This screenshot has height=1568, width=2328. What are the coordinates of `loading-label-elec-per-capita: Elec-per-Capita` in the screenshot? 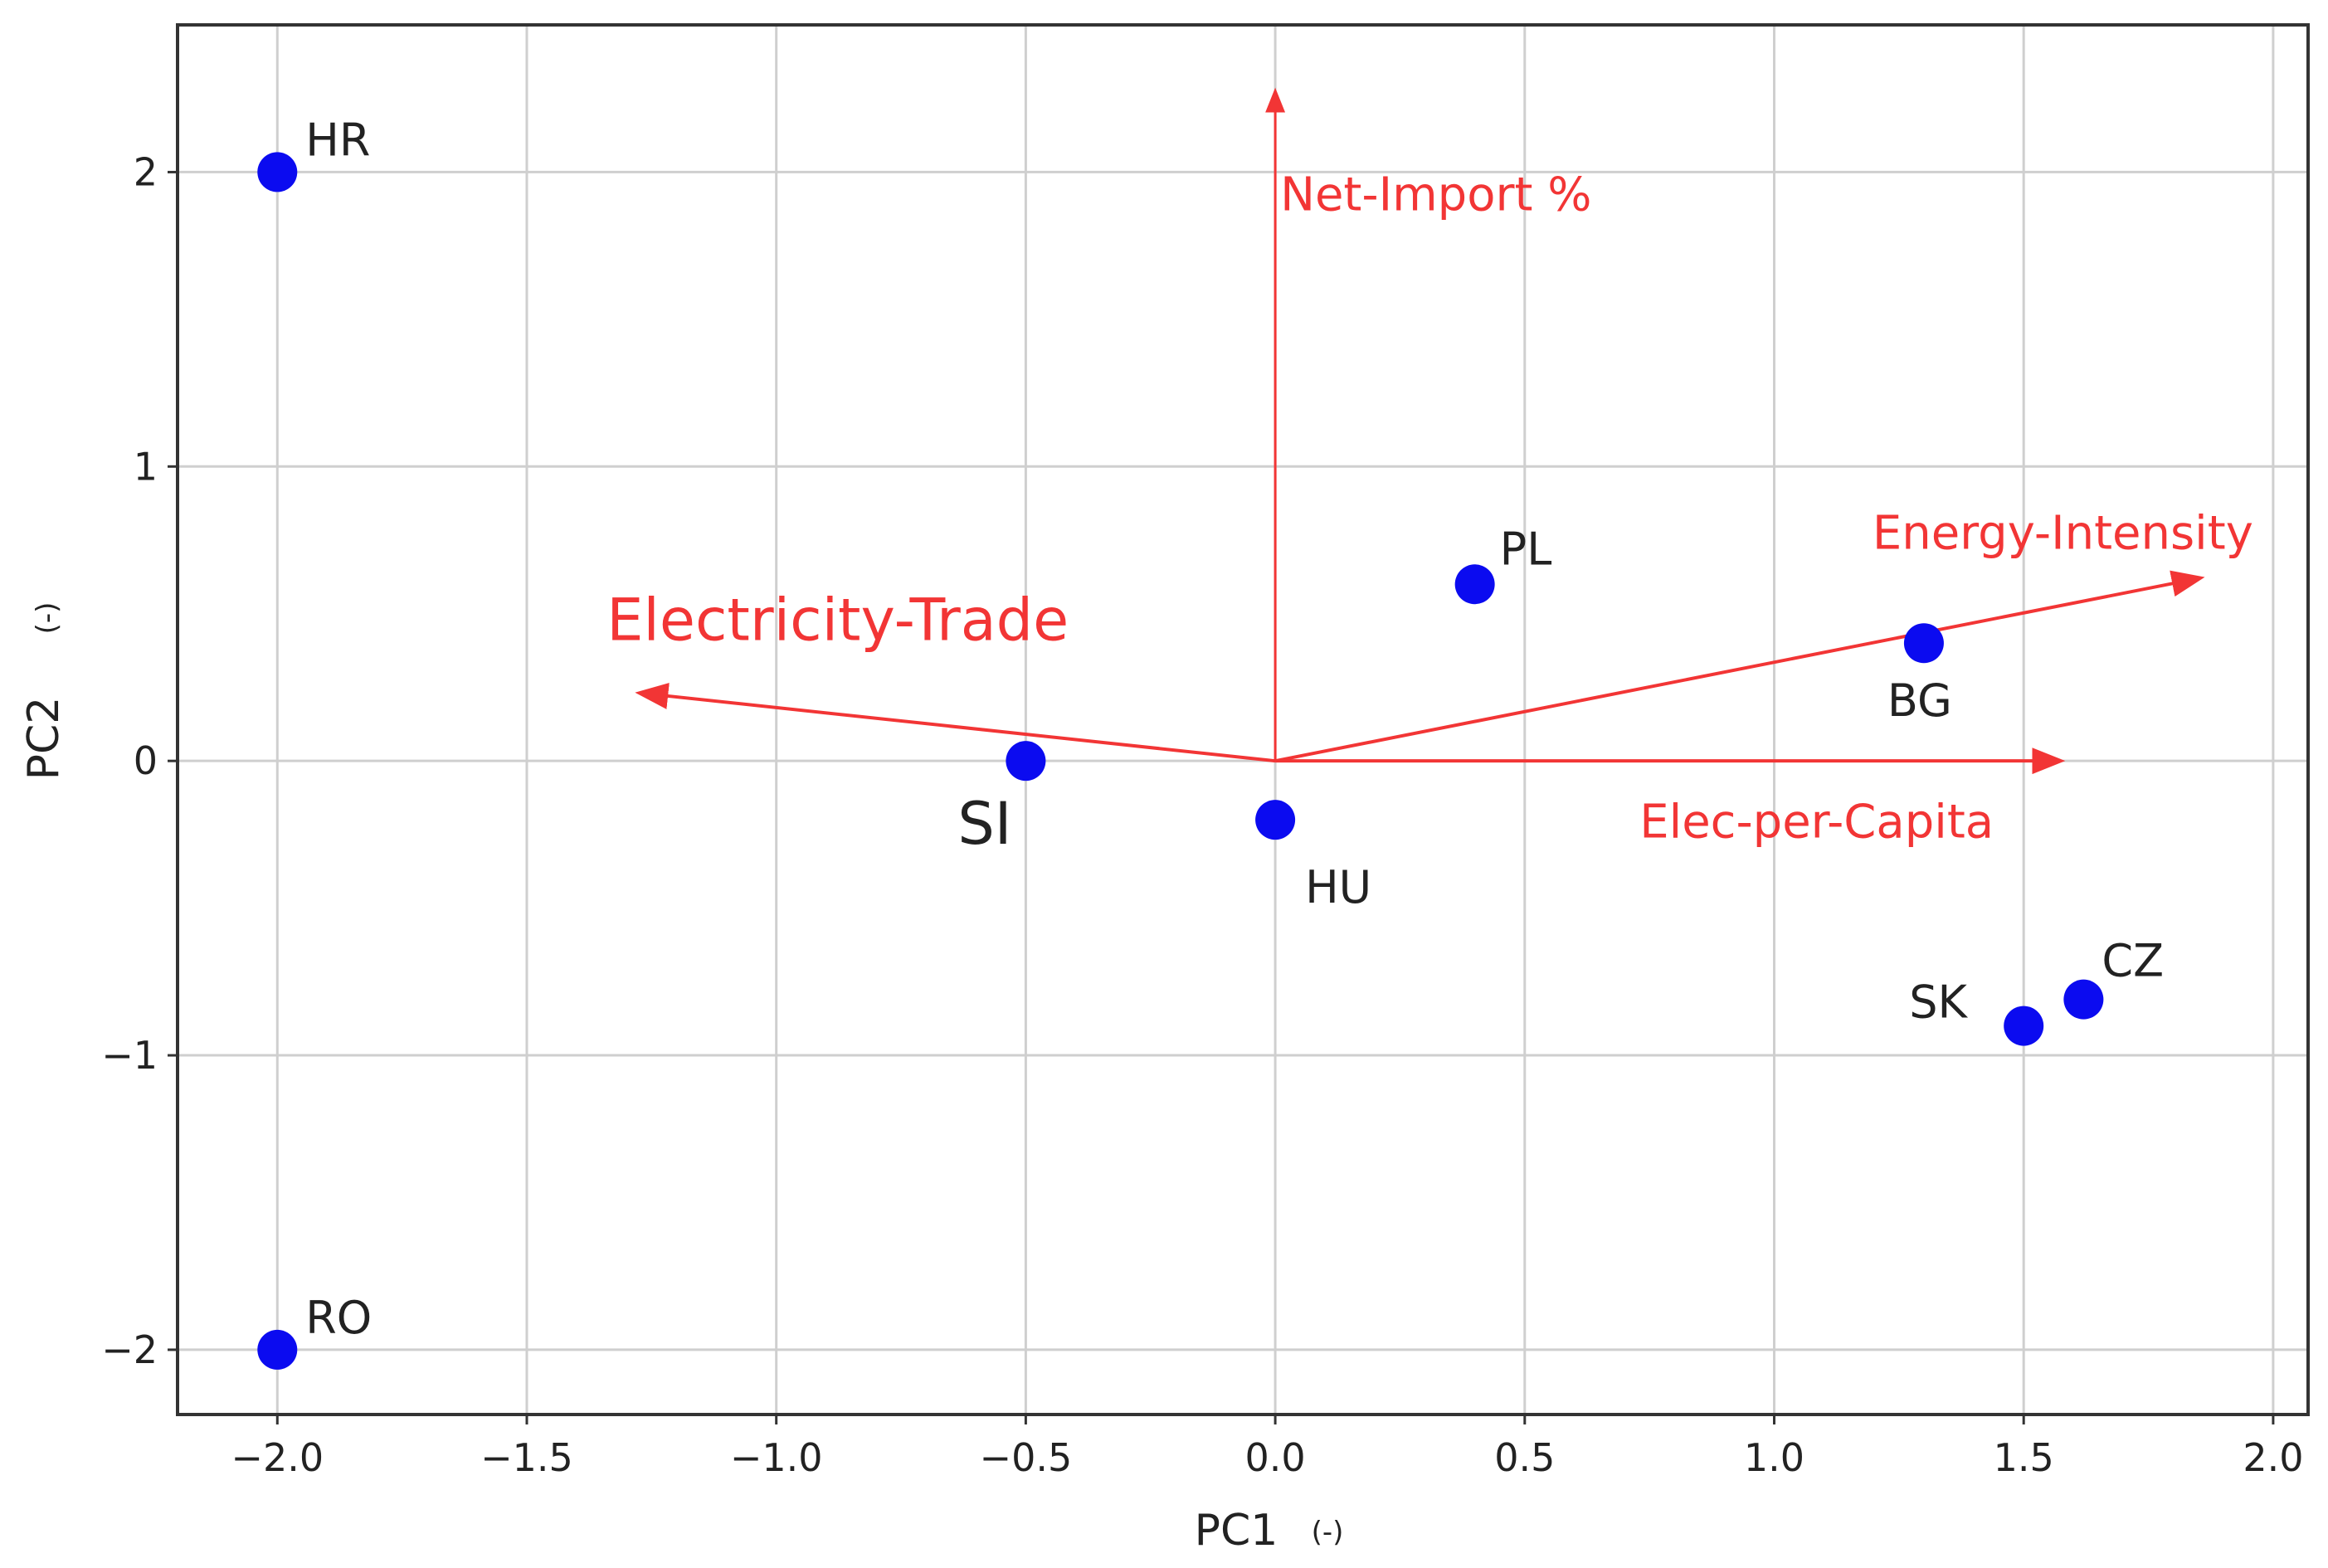 It's located at (1816, 822).